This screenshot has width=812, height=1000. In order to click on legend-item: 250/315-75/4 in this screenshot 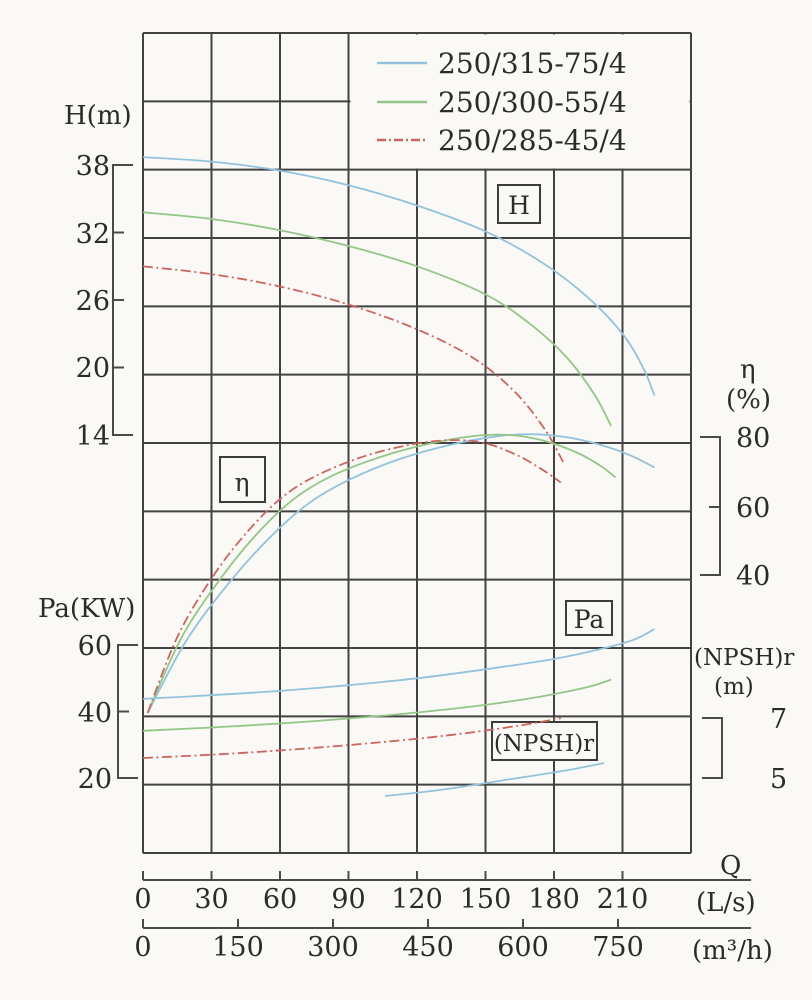, I will do `click(502, 63)`.